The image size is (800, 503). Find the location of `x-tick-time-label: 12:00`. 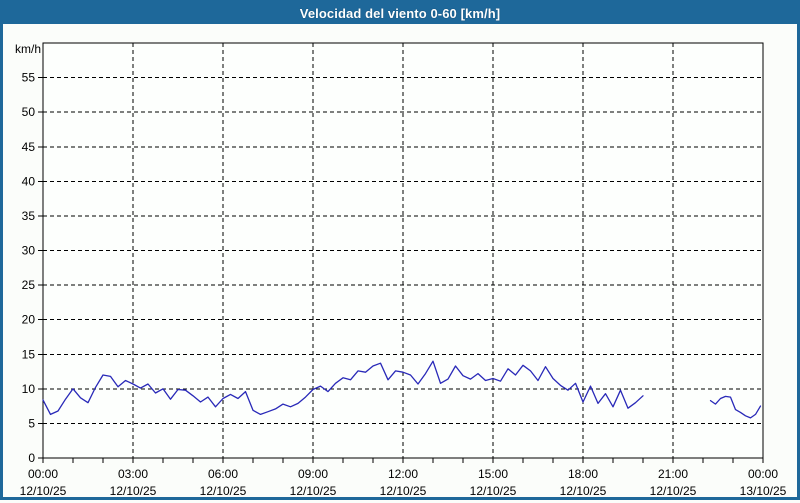

x-tick-time-label: 12:00 is located at coordinates (403, 474).